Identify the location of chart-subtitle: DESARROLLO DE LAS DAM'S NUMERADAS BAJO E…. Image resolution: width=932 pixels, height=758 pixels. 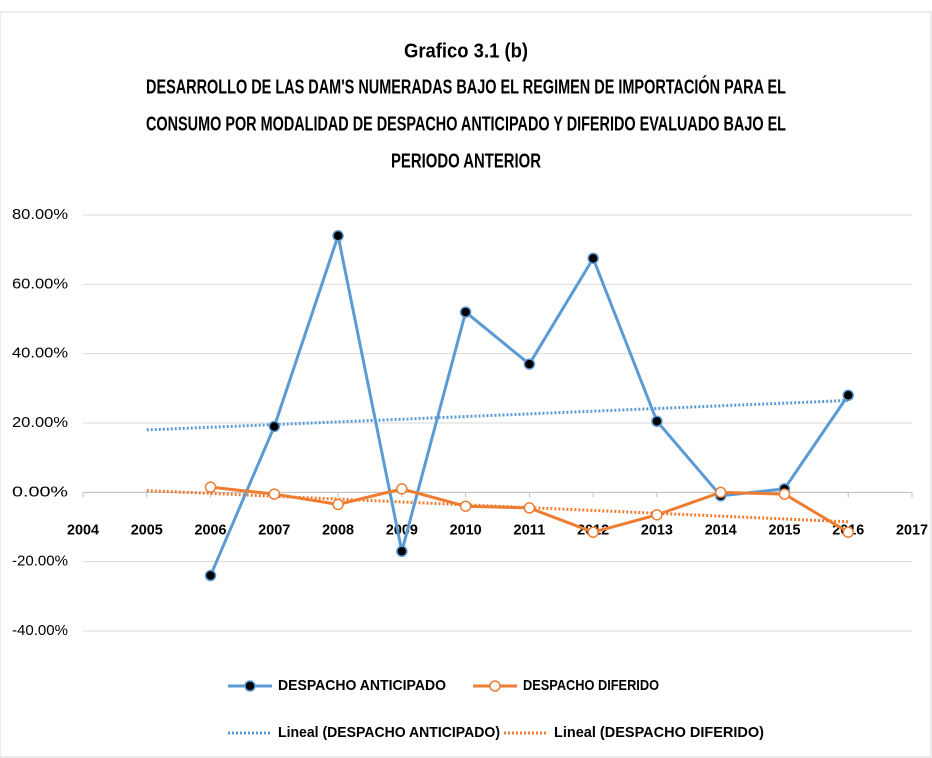
(466, 86).